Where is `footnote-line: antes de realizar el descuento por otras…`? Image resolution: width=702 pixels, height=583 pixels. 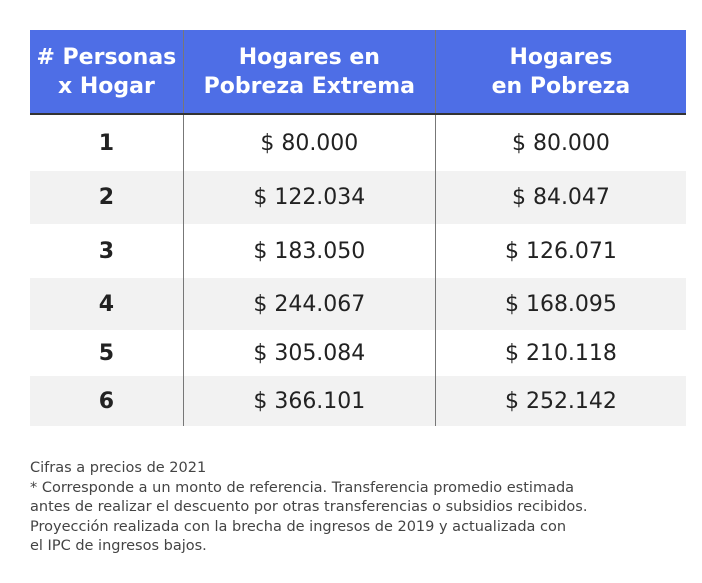
footnote-line: antes de realizar el descuento por otras… is located at coordinates (309, 507).